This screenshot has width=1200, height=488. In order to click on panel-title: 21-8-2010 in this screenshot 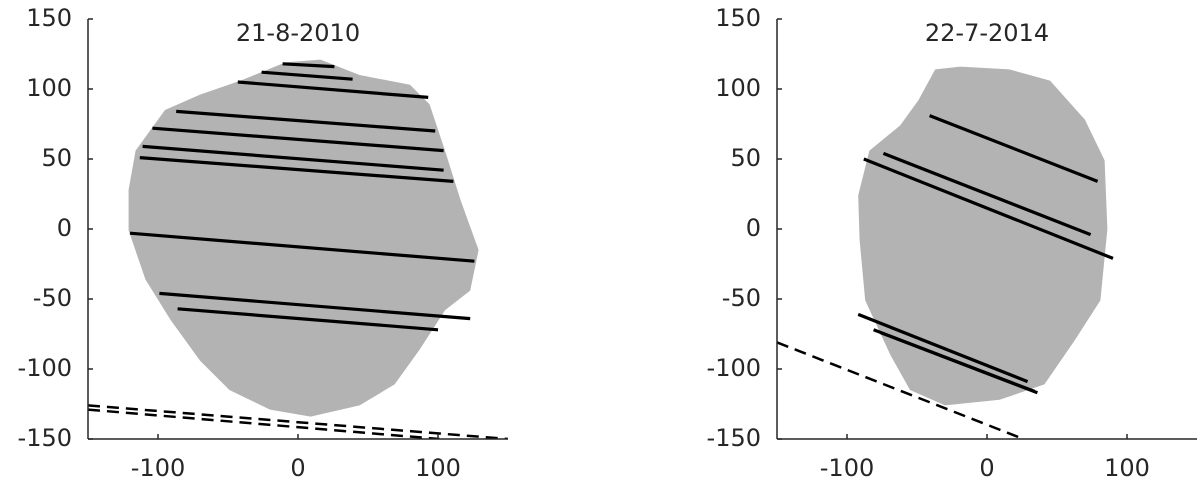, I will do `click(298, 33)`.